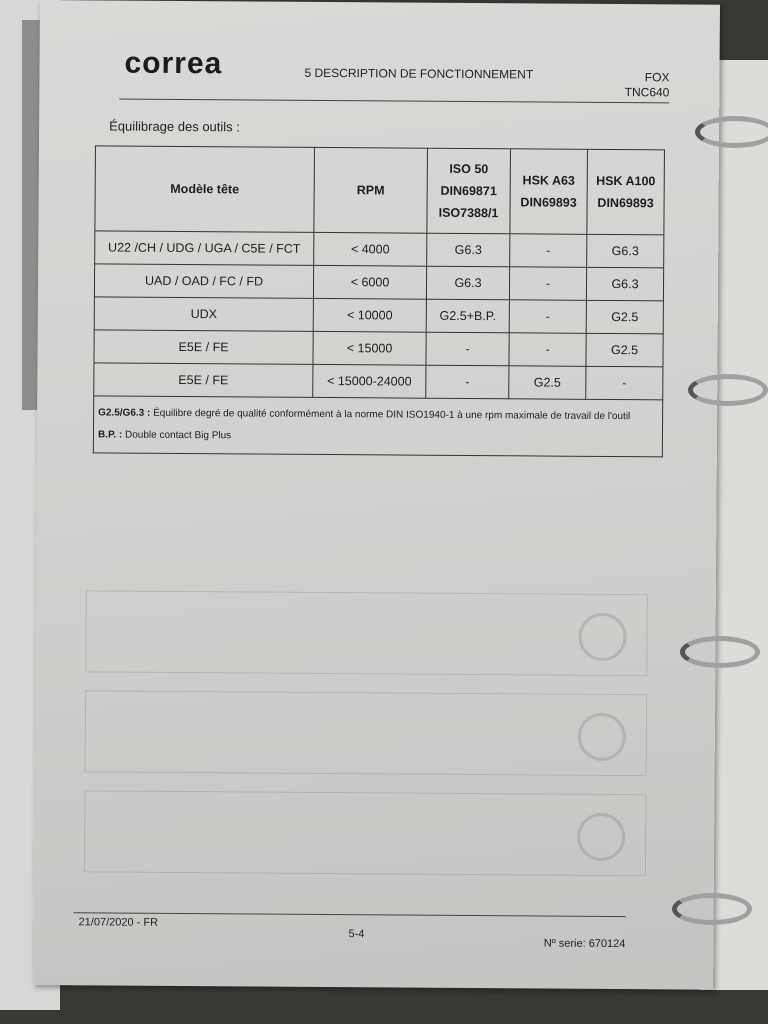 The height and width of the screenshot is (1024, 768). I want to click on header-text: DIN69871, so click(468, 191).